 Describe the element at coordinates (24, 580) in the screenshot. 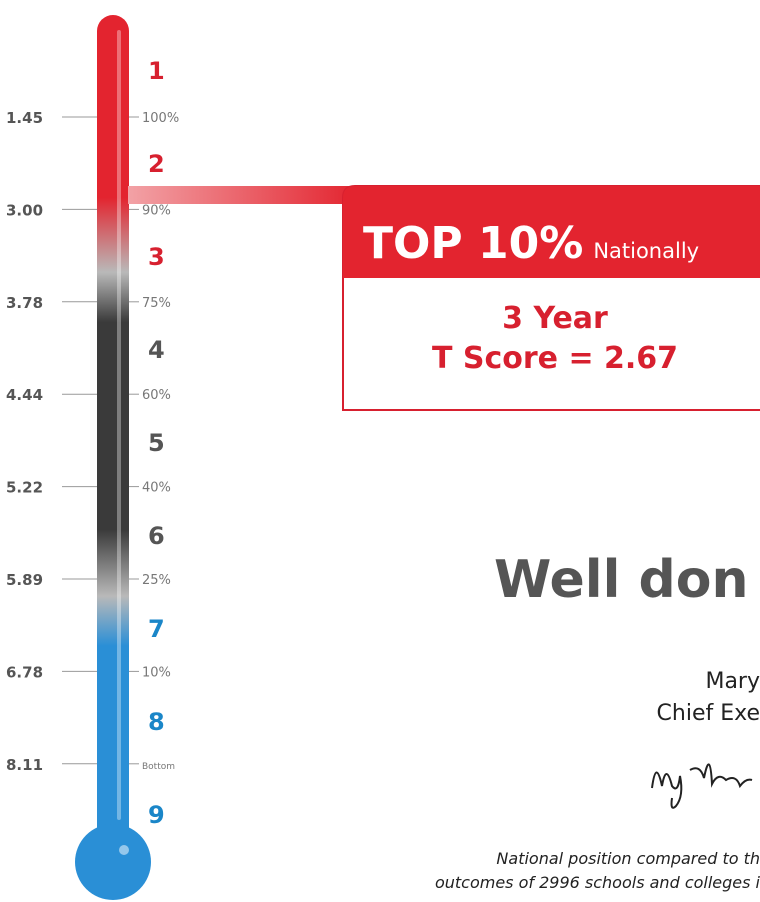

I see `score-label: 5.89` at that location.